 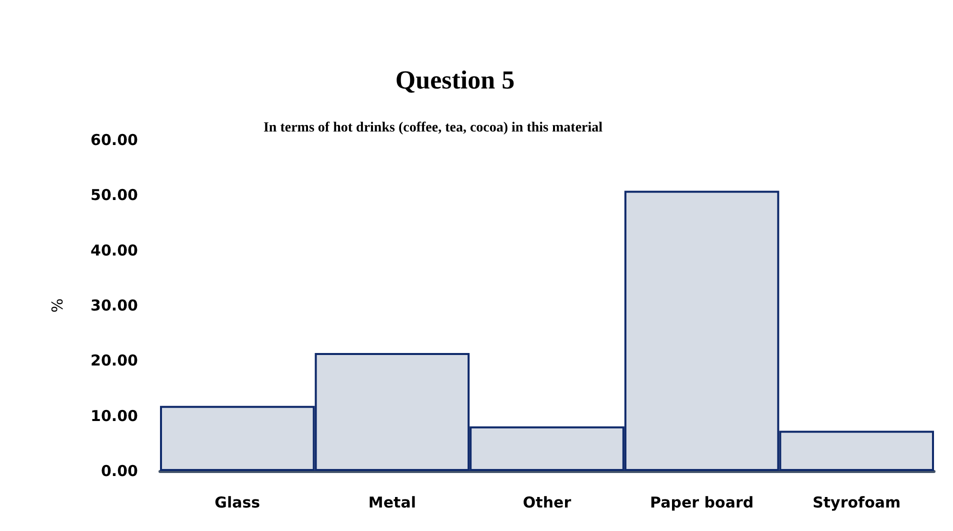 I want to click on y-tick-label: 50.00, so click(x=114, y=195).